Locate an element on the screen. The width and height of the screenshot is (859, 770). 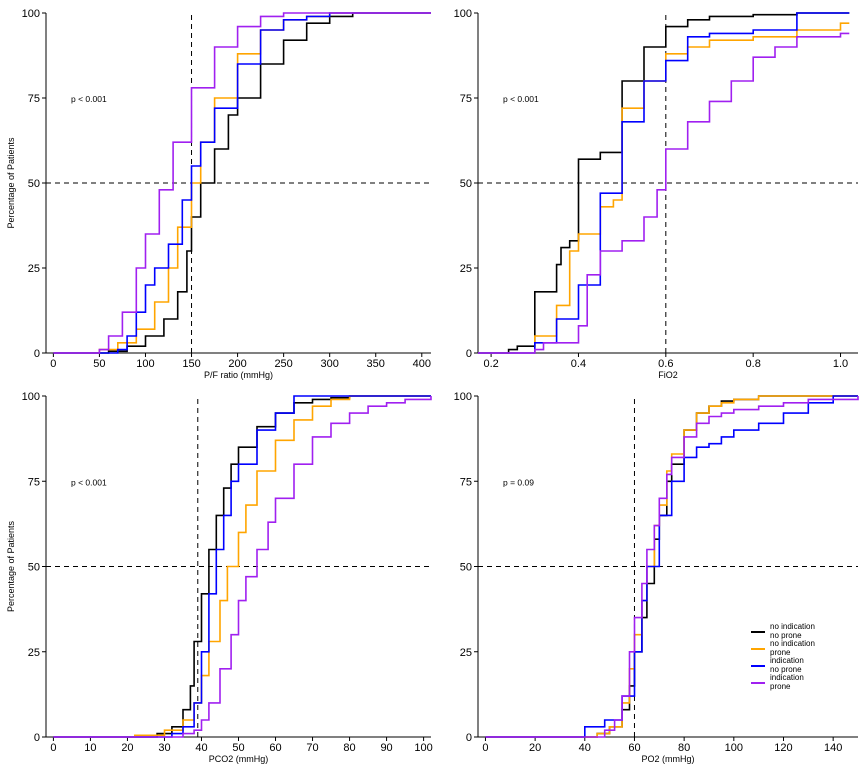
x-tick-label: 70 is located at coordinates (312, 748).